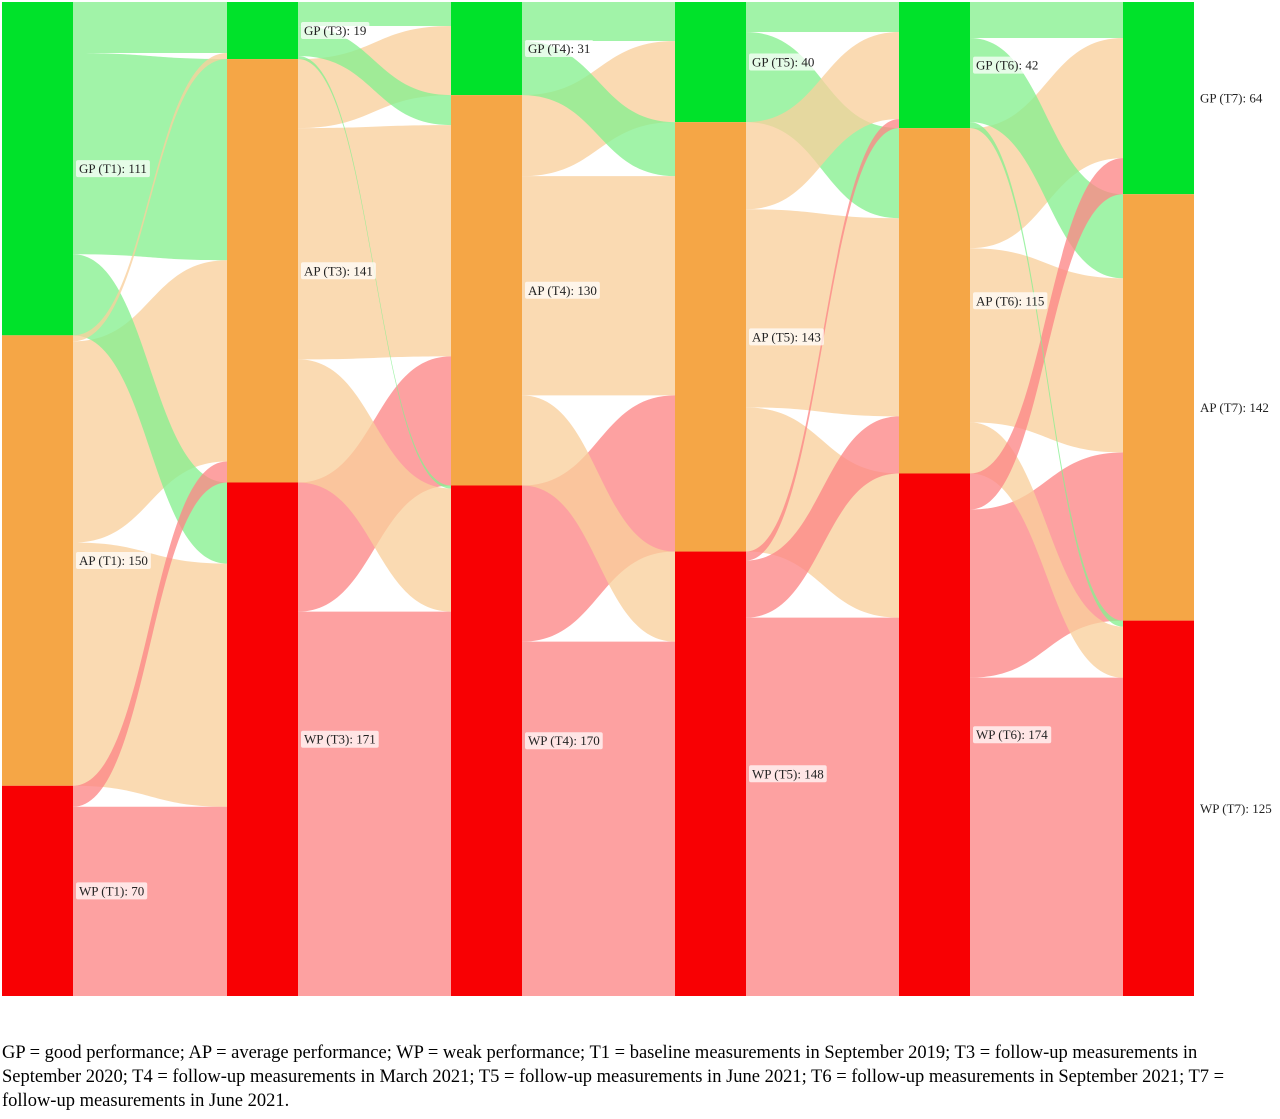 The width and height of the screenshot is (1280, 1119). Describe the element at coordinates (374, 76) in the screenshot. I see `link-gp-t3-to-ap-t4` at that location.